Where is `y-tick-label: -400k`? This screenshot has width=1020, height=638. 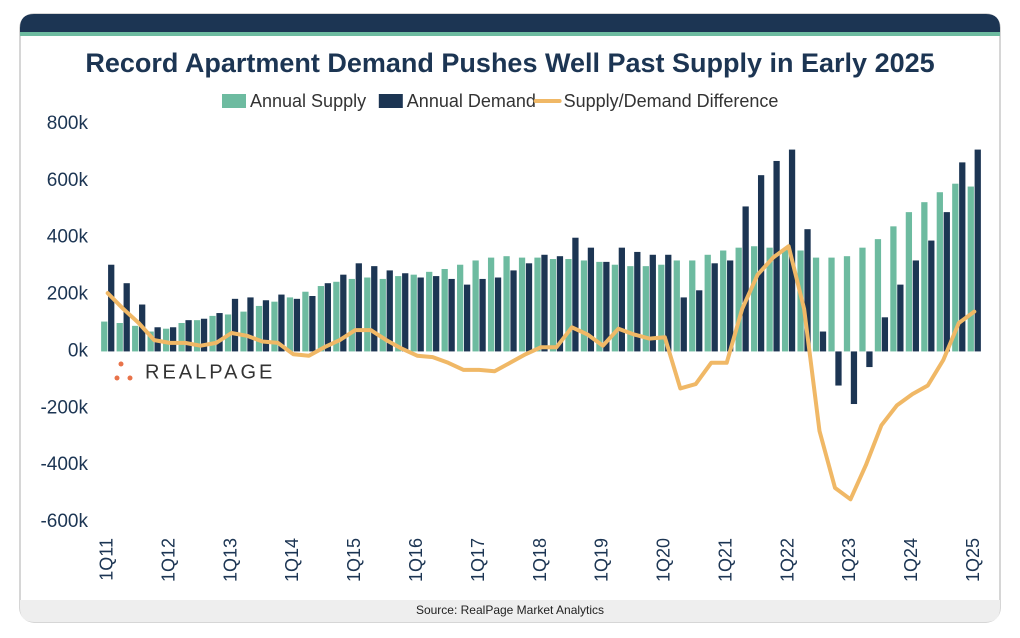 y-tick-label: -400k is located at coordinates (64, 464).